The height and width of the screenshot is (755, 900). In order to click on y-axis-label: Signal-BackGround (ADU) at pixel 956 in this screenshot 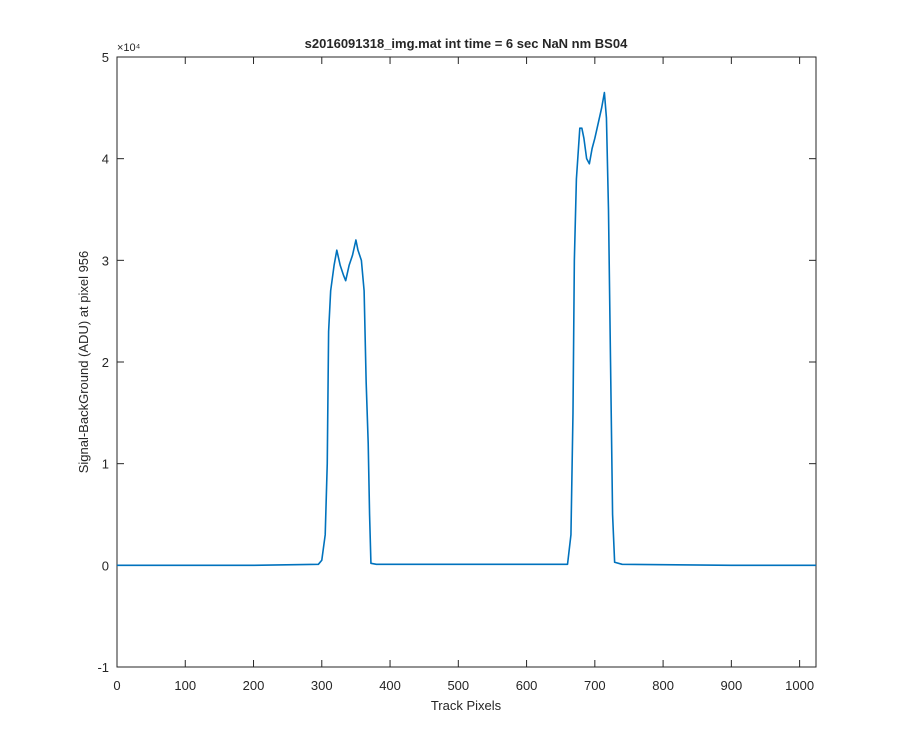, I will do `click(83, 362)`.